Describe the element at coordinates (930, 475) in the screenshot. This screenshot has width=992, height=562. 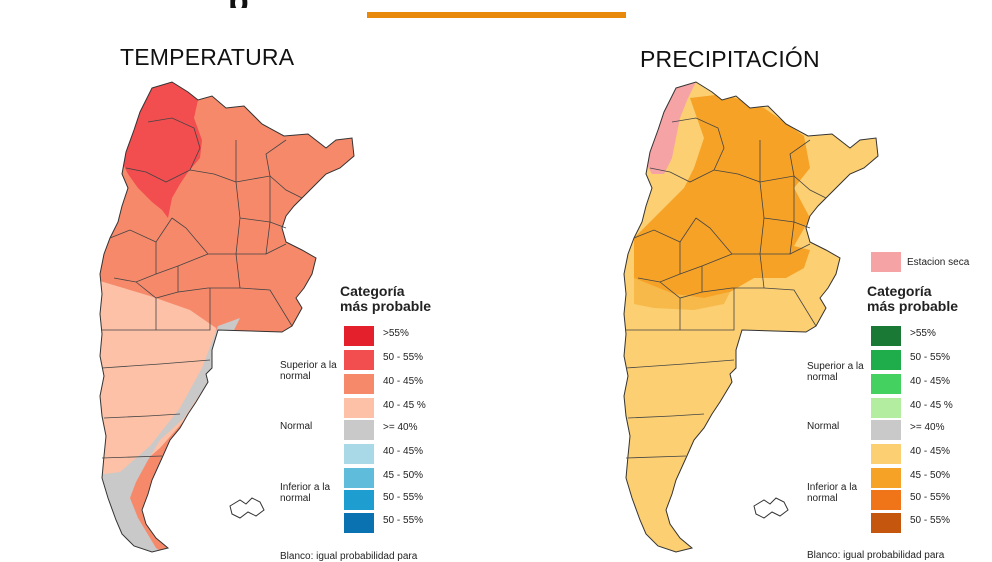
I see `precip-legend-label-7: 45 - 50%` at that location.